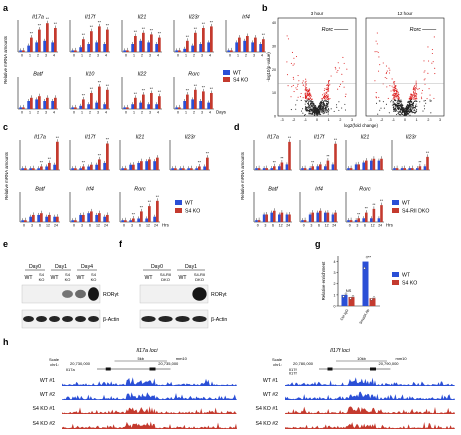 The height and width of the screenshot is (435, 461). I want to click on x-tick: 0, so click(230, 56).